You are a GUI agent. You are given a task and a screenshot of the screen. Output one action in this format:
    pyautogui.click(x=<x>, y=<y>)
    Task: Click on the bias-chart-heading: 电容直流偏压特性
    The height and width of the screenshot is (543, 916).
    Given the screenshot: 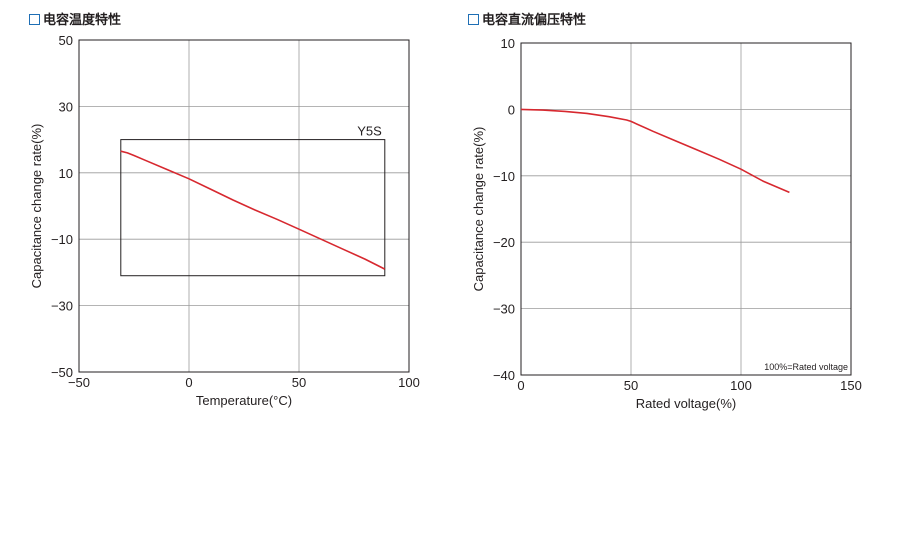 What is the action you would take?
    pyautogui.click(x=527, y=18)
    